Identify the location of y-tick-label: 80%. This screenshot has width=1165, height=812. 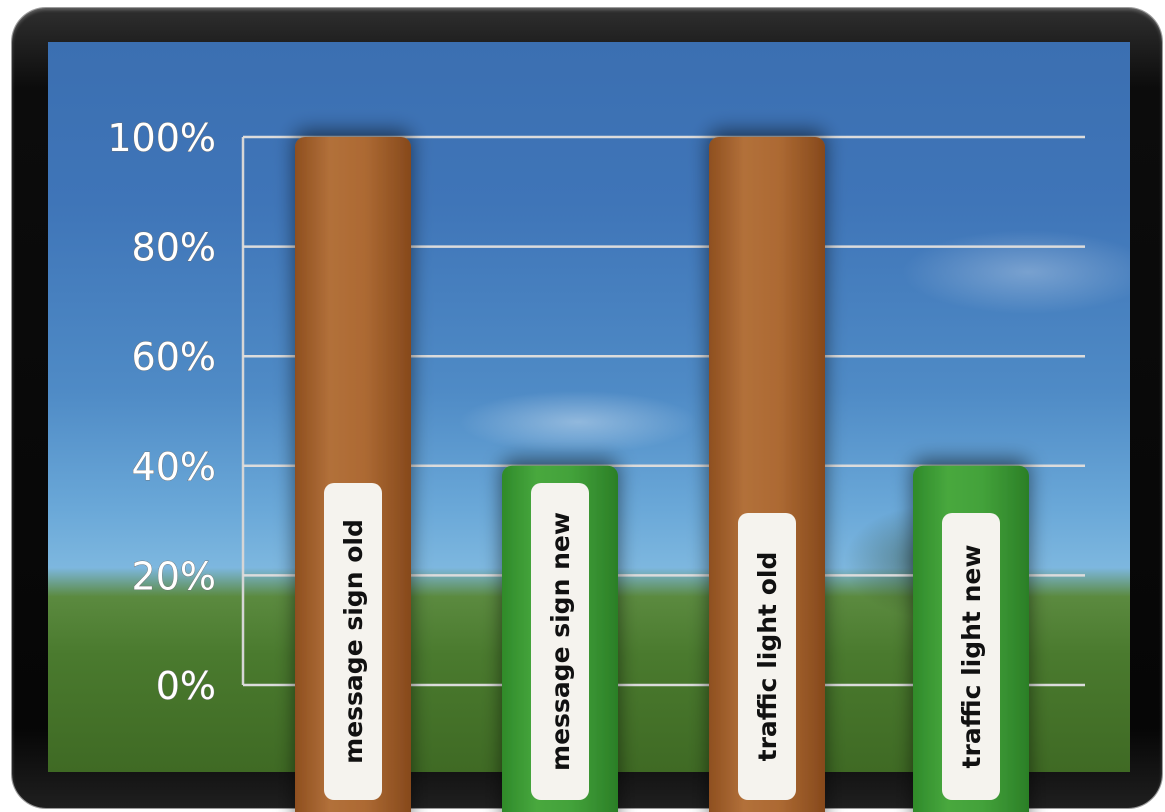
(174, 248).